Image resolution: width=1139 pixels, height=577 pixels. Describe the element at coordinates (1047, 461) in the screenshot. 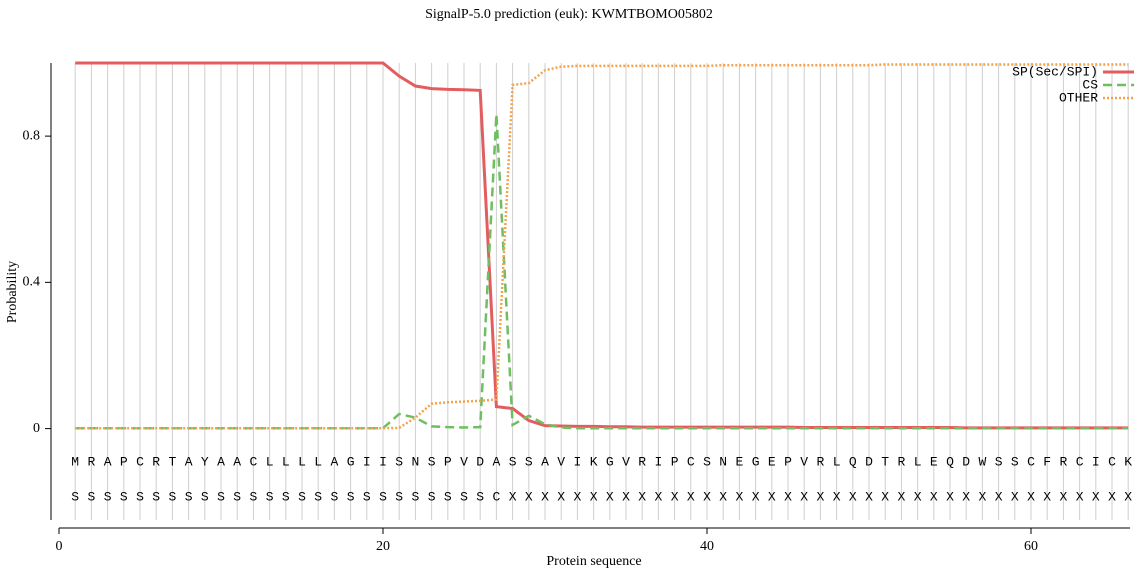

I see `residue: F` at that location.